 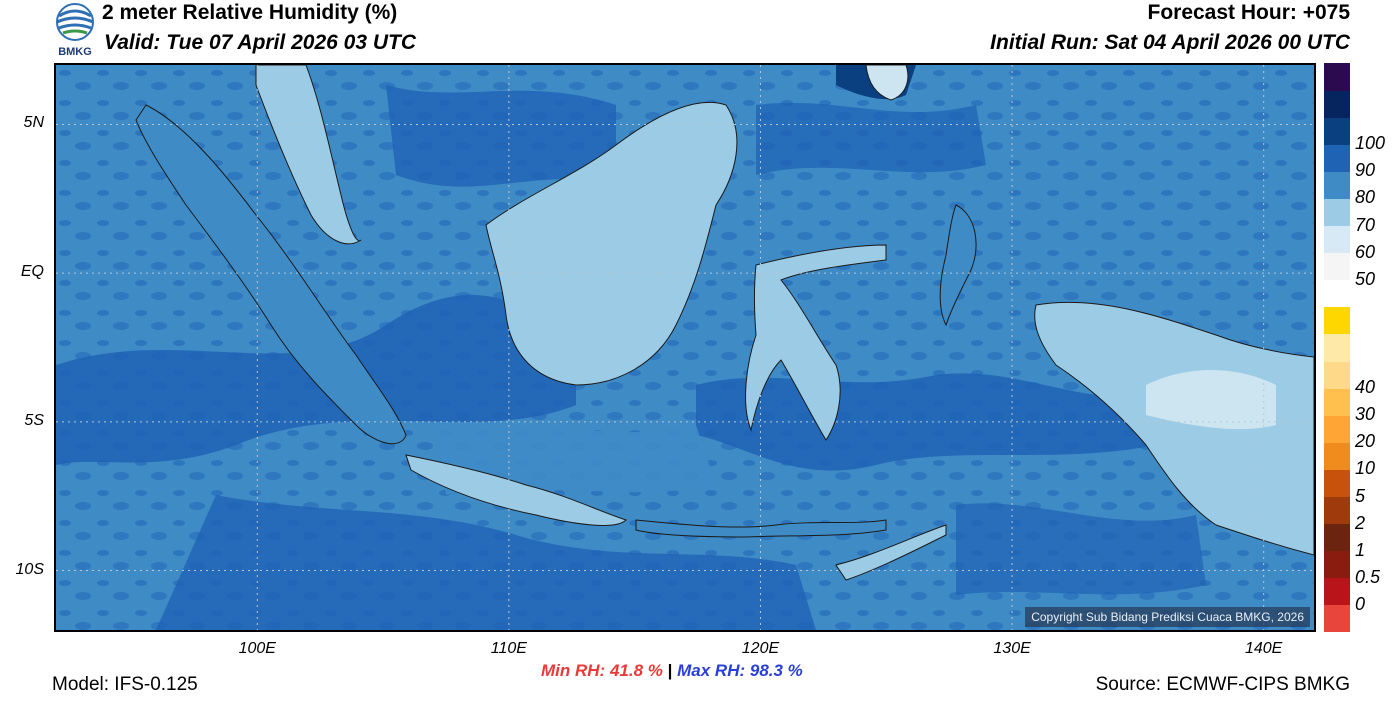 I want to click on colorbar-tick-label: 0.5, so click(x=1368, y=576).